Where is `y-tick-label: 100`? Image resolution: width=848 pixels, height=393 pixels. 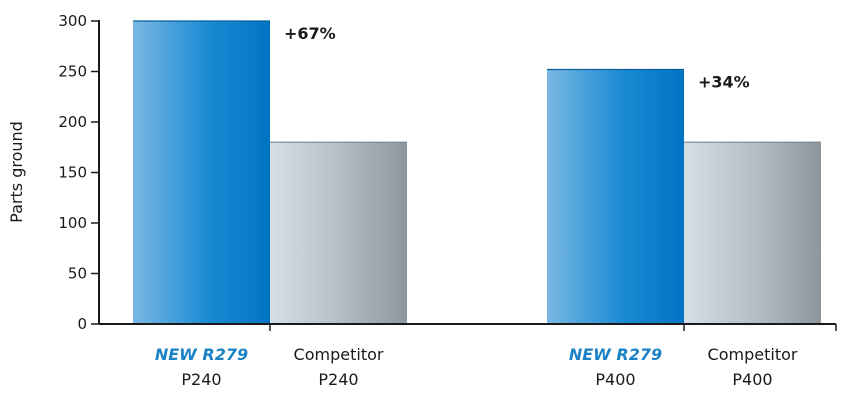
y-tick-label: 100 is located at coordinates (72, 223).